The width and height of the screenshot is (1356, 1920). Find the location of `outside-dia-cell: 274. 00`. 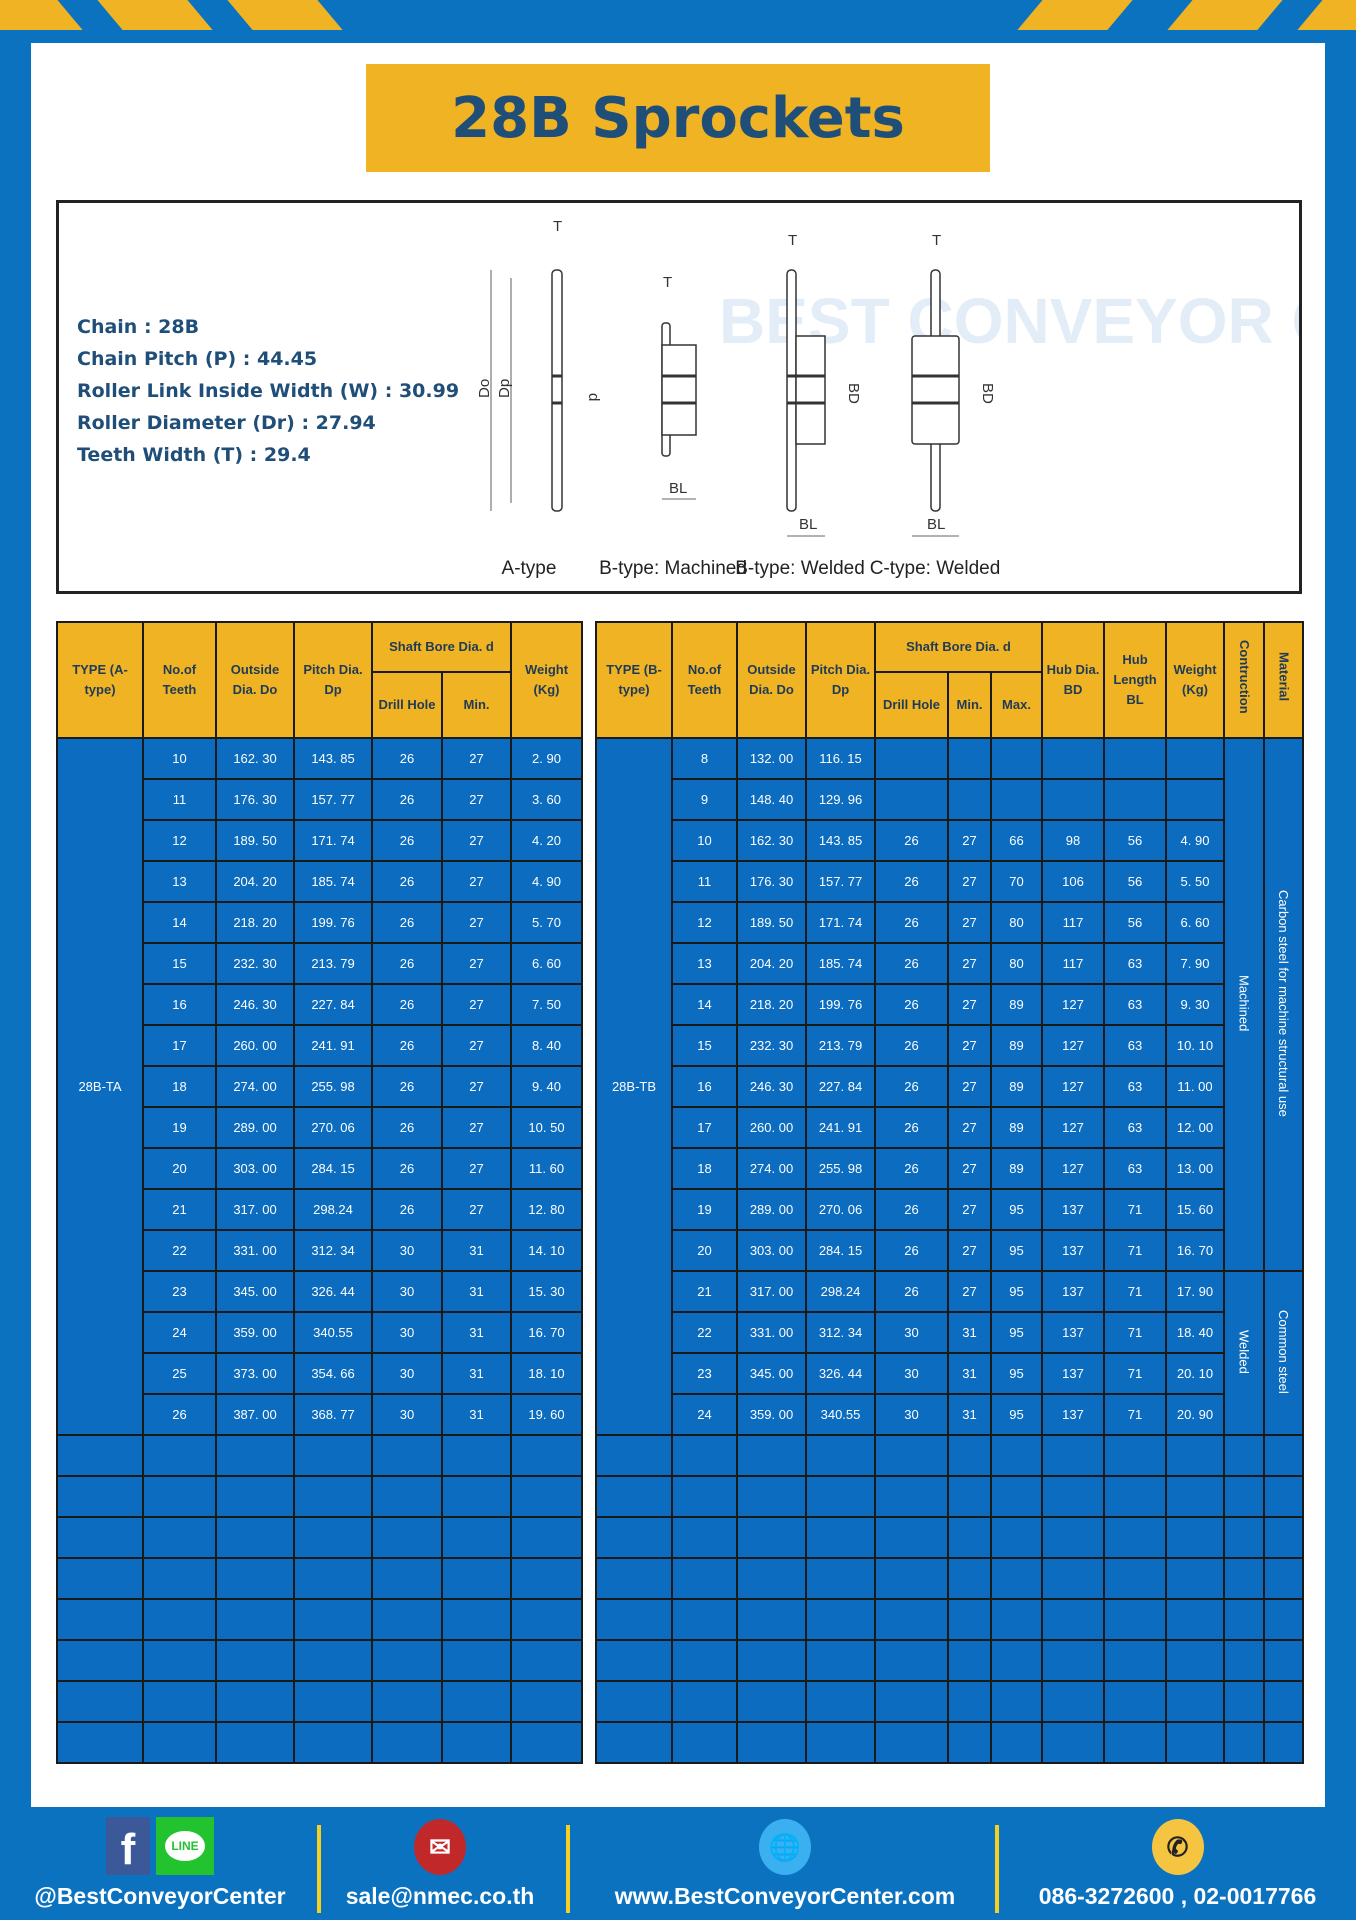

outside-dia-cell: 274. 00 is located at coordinates (255, 1086).